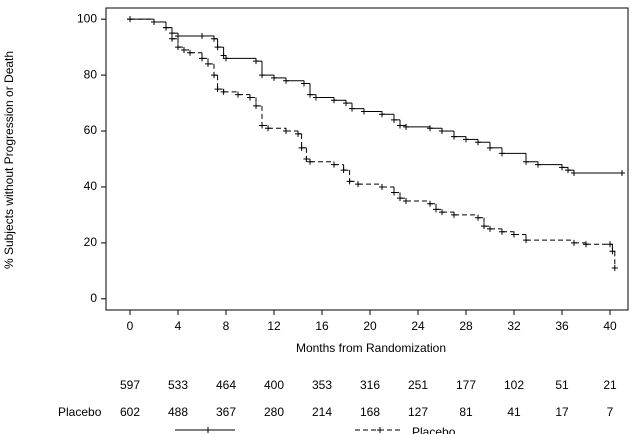 The height and width of the screenshot is (434, 633). What do you see at coordinates (178, 326) in the screenshot?
I see `x-tick-label: 4` at bounding box center [178, 326].